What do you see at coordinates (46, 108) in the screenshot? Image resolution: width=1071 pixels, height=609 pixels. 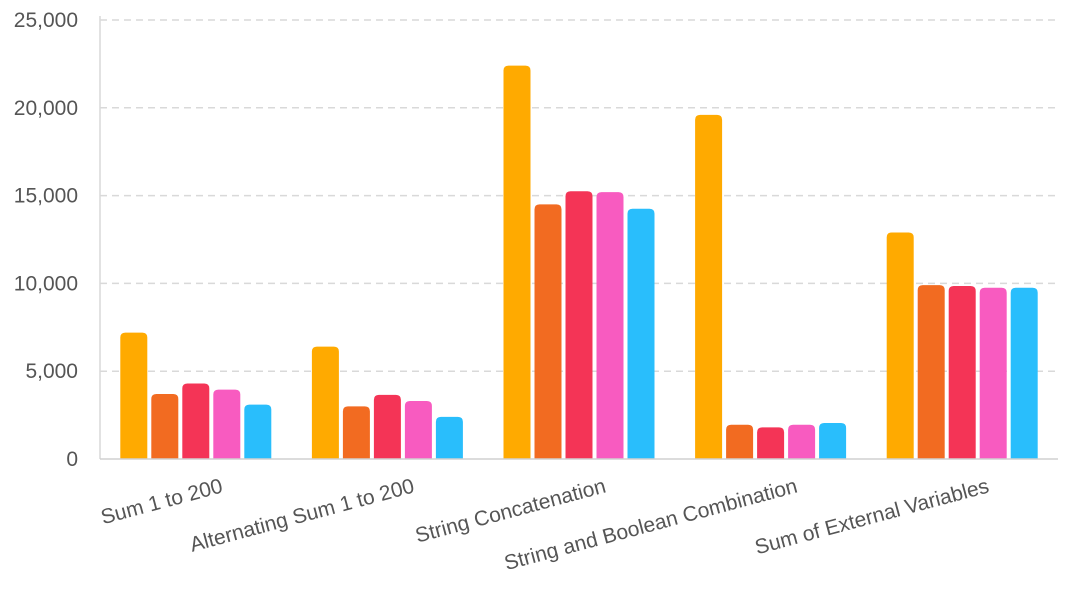 I see `y-tick-label: 20,000` at bounding box center [46, 108].